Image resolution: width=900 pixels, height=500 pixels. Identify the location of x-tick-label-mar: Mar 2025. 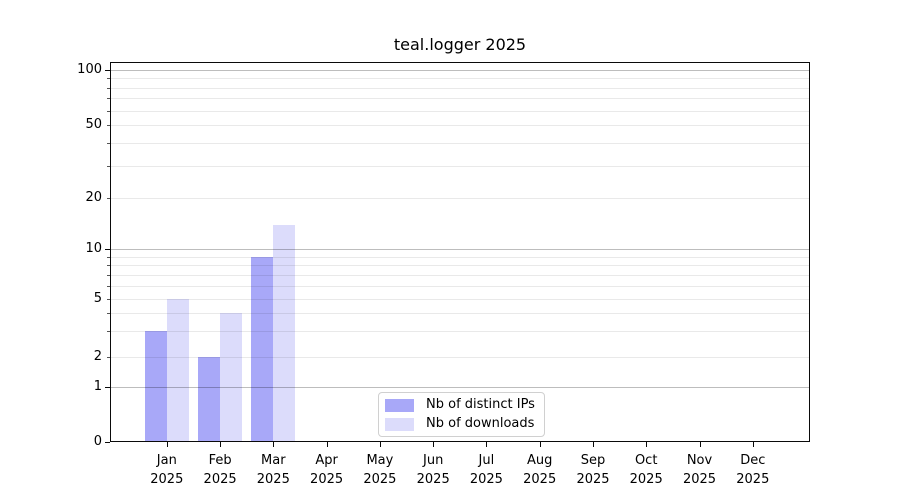
(273, 470).